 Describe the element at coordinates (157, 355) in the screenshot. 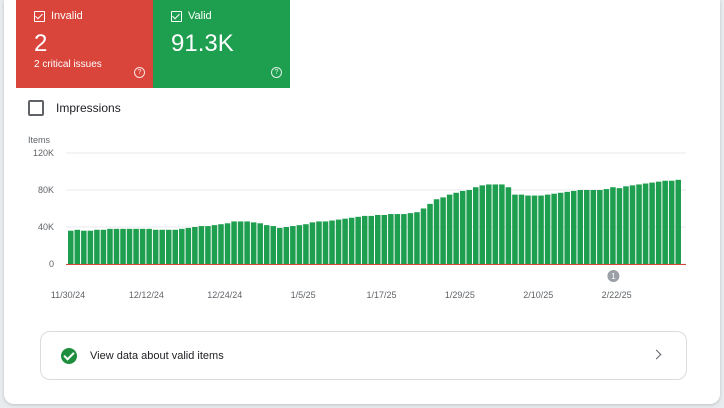

I see `view-valid-items-label: View data about valid items` at that location.